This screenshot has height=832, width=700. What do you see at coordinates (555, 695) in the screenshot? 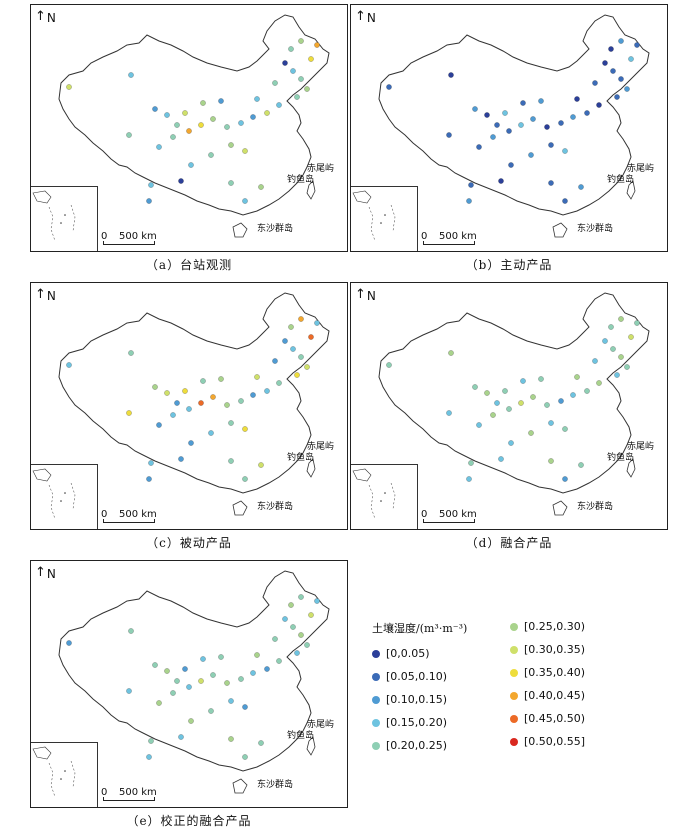
I see `legend-label: [0.40,0.45)` at bounding box center [555, 695].